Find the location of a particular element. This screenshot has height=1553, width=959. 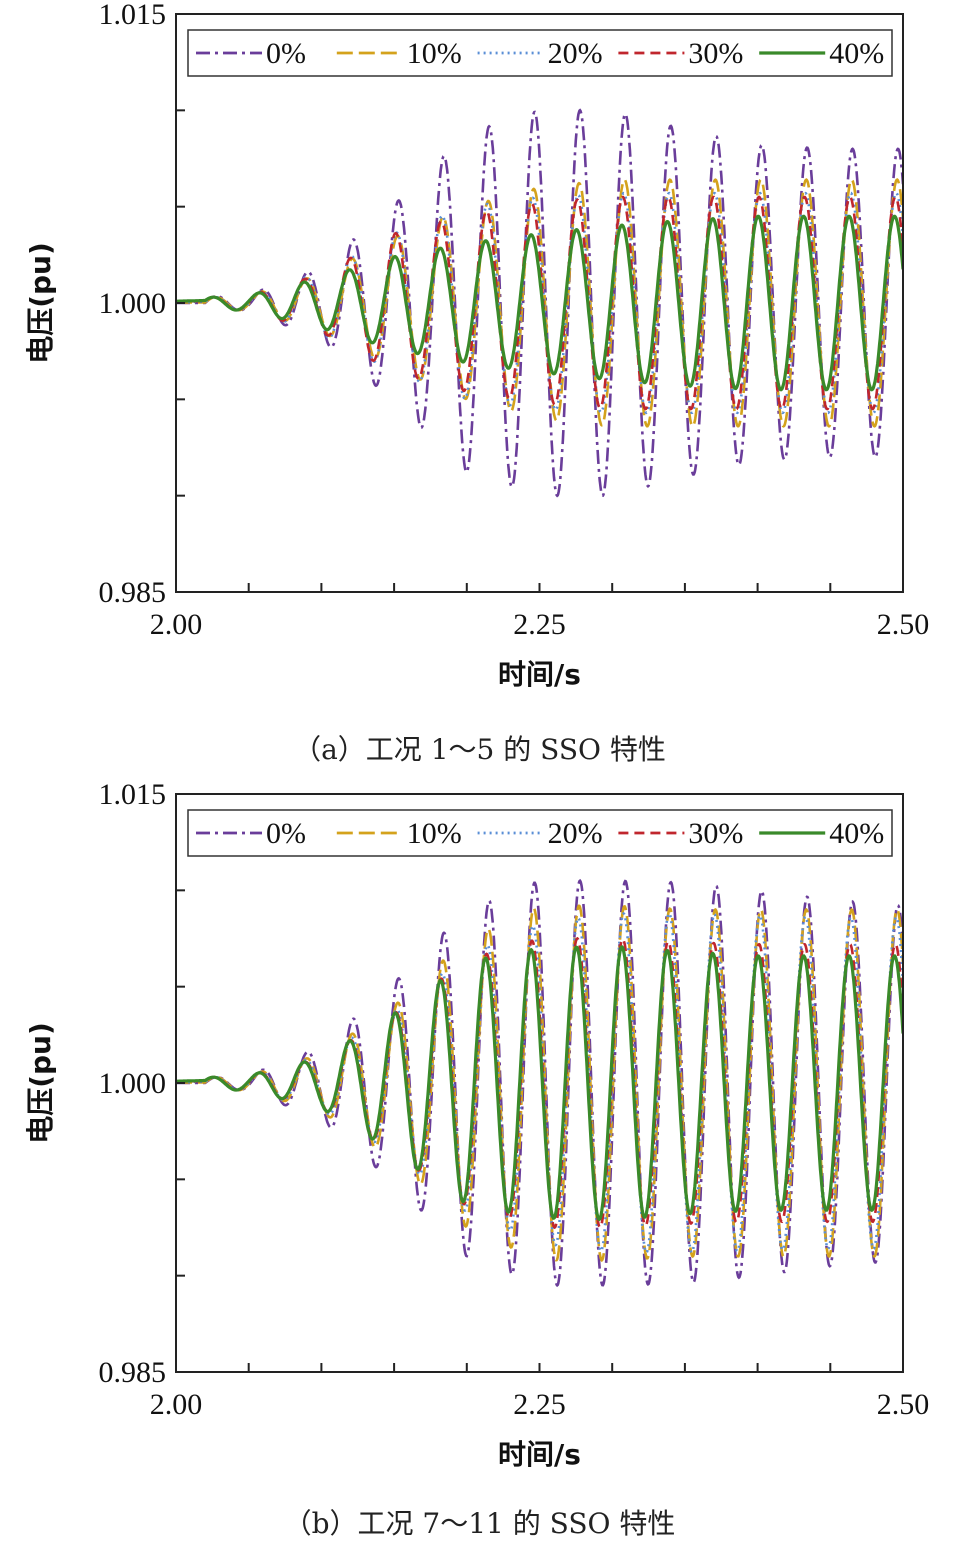

series-line-10pct is located at coordinates (539, 303).